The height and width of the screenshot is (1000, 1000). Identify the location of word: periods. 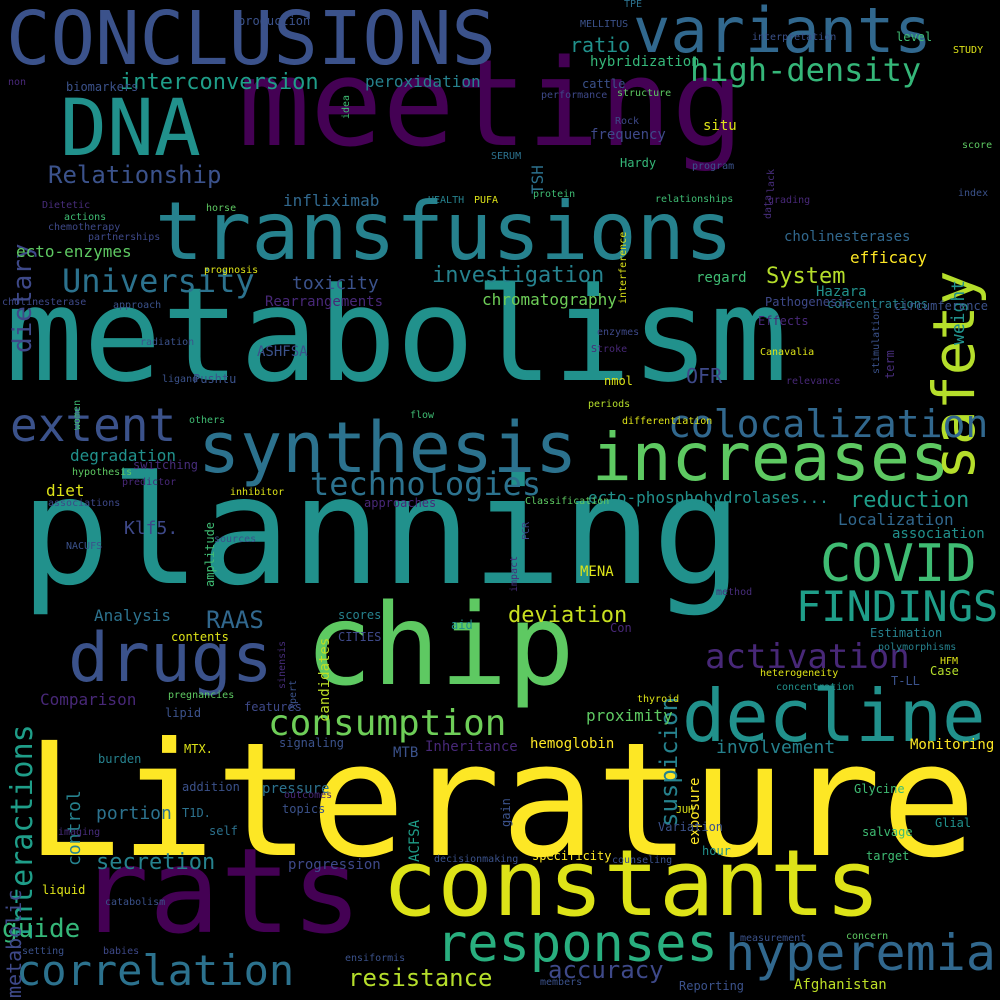
(609, 404).